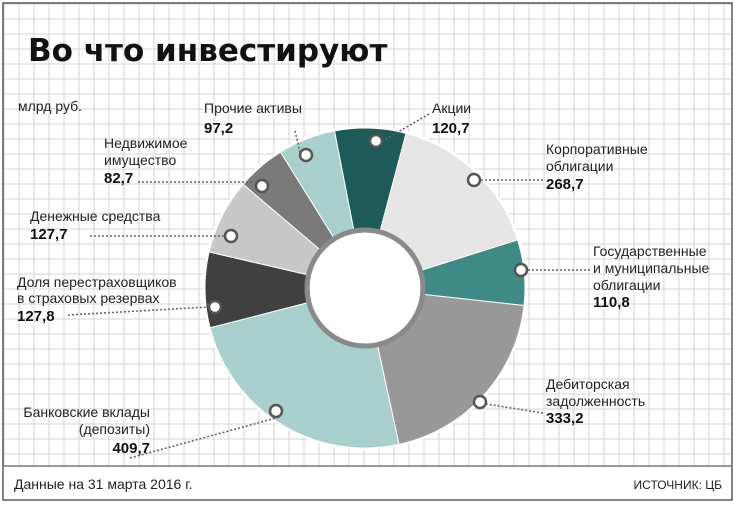 This screenshot has height=505, width=735. I want to click on value-deposits: 409,7, so click(131, 448).